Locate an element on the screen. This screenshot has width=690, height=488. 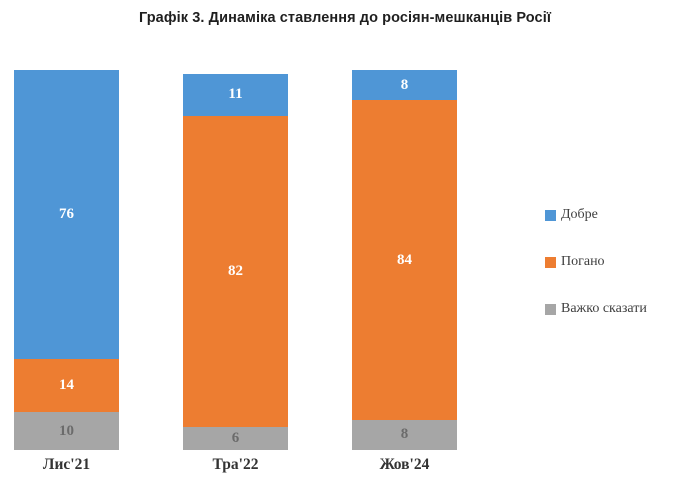
legend-item: Погано is located at coordinates (596, 262).